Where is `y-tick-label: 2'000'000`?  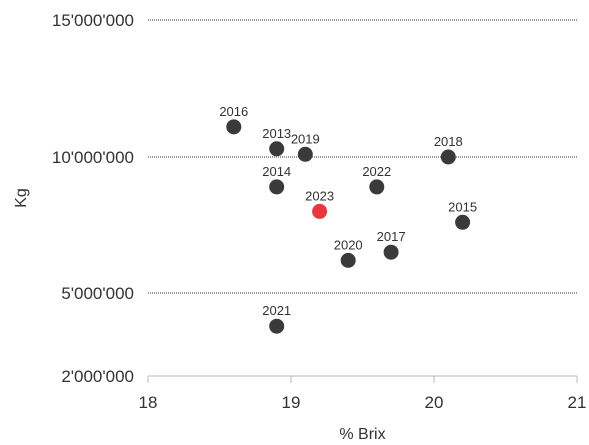 y-tick-label: 2'000'000 is located at coordinates (97, 376).